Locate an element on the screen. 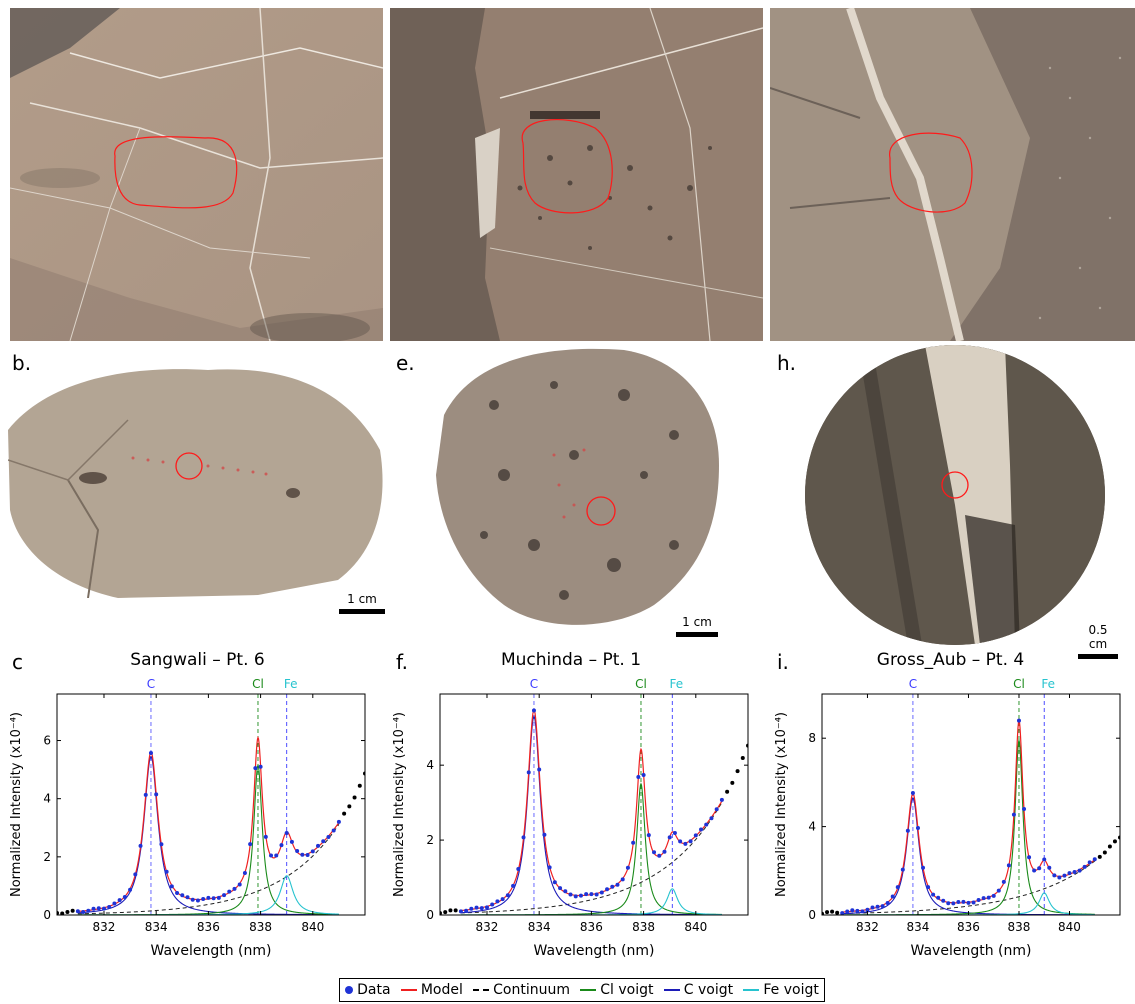 The height and width of the screenshot is (1004, 1135). legend-item-continuum: Continuum is located at coordinates (521, 990).